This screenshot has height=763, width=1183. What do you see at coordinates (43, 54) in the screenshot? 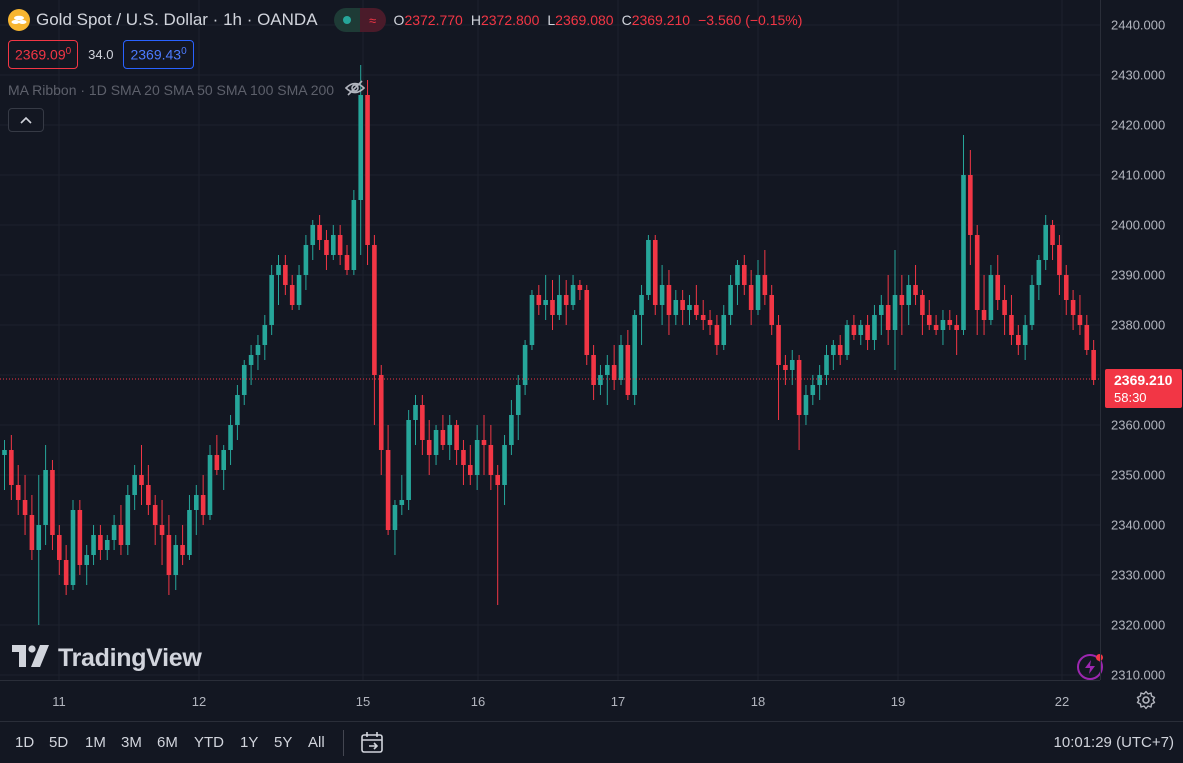
I see `sell-button: 2369.090` at bounding box center [43, 54].